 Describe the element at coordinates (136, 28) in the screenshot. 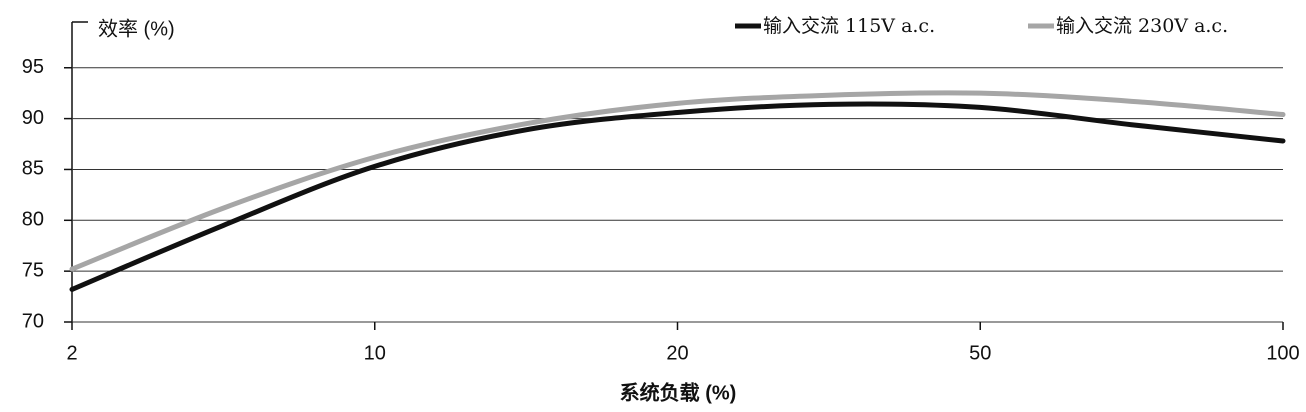

I see `y-axis-label: 效率 (%)` at that location.